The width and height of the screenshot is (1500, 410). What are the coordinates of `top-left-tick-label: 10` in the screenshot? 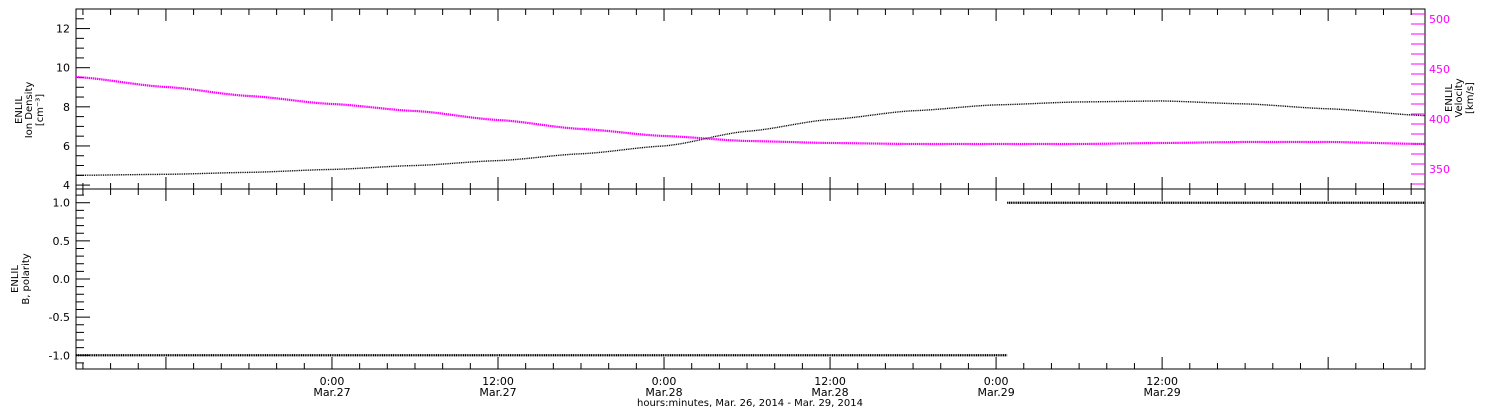 It's located at (63, 68).